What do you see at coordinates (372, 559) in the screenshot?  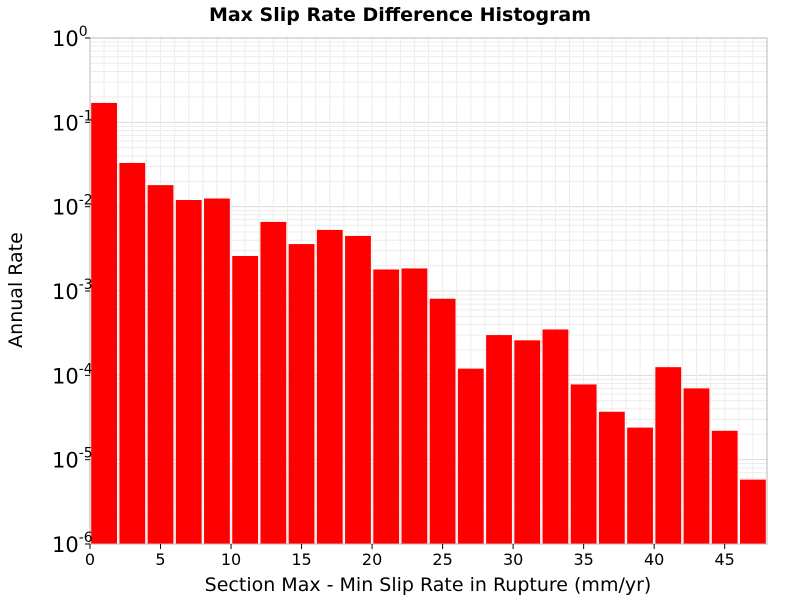 I see `x-tick-label: 20` at bounding box center [372, 559].